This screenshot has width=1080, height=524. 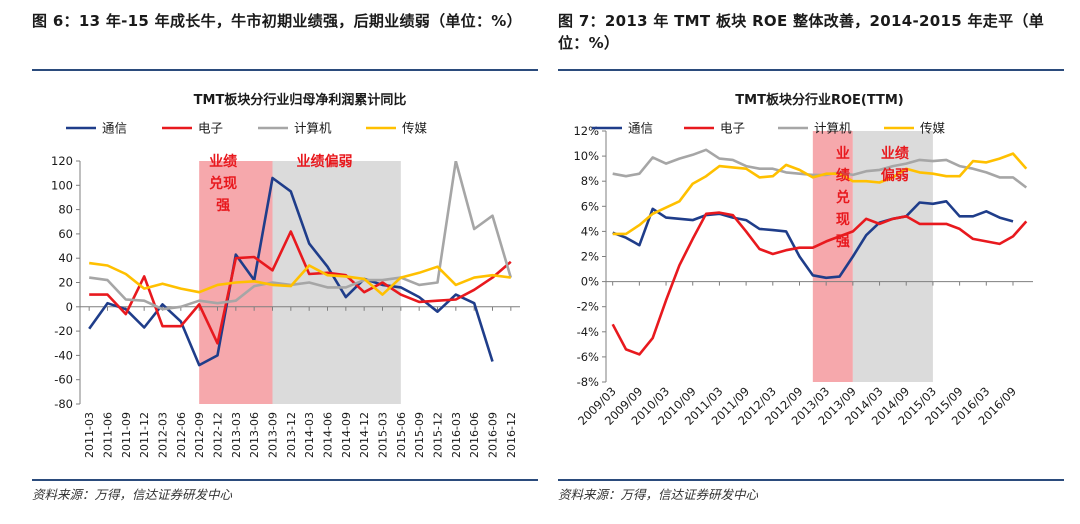 What do you see at coordinates (65, 234) in the screenshot?
I see `y-tick-label: 60` at bounding box center [65, 234].